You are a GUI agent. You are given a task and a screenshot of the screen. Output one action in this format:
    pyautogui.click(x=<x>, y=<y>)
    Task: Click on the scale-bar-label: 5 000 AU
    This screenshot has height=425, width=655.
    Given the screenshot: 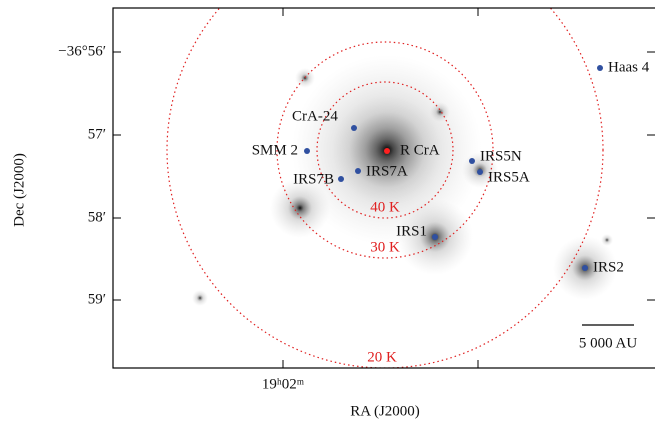 What is the action you would take?
    pyautogui.click(x=608, y=343)
    